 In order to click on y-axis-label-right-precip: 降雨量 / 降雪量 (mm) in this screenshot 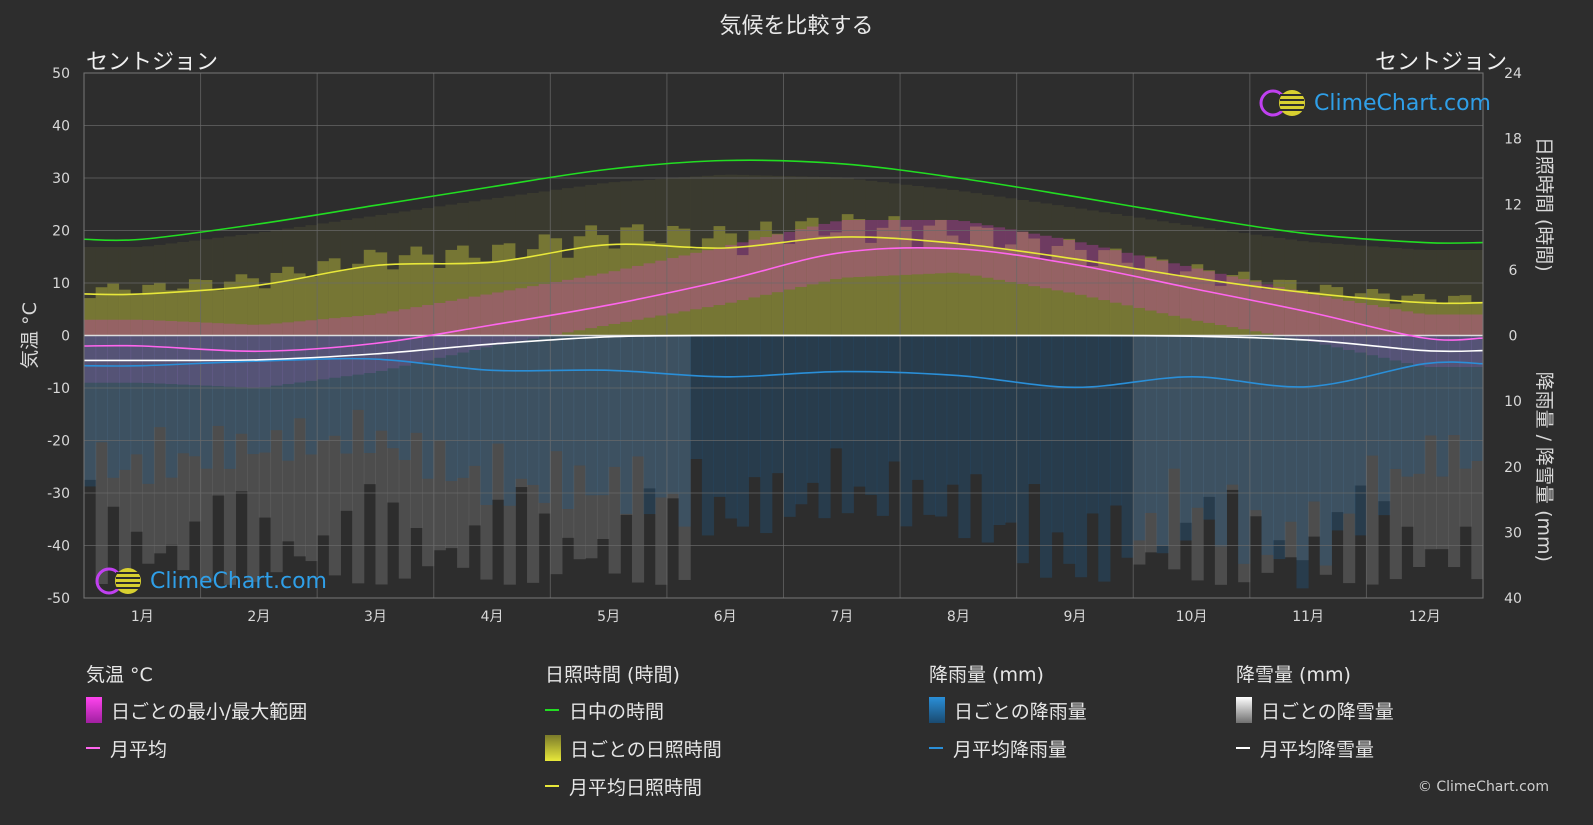, I will do `click(1544, 467)`.